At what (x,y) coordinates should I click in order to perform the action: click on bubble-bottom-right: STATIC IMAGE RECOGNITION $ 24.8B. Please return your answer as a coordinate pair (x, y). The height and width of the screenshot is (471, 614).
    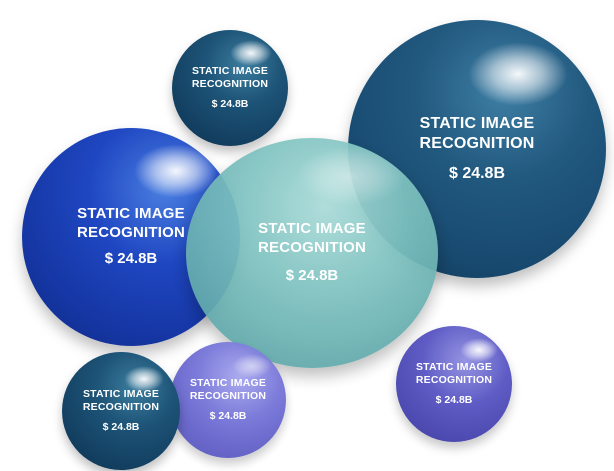
    Looking at the image, I should click on (454, 384).